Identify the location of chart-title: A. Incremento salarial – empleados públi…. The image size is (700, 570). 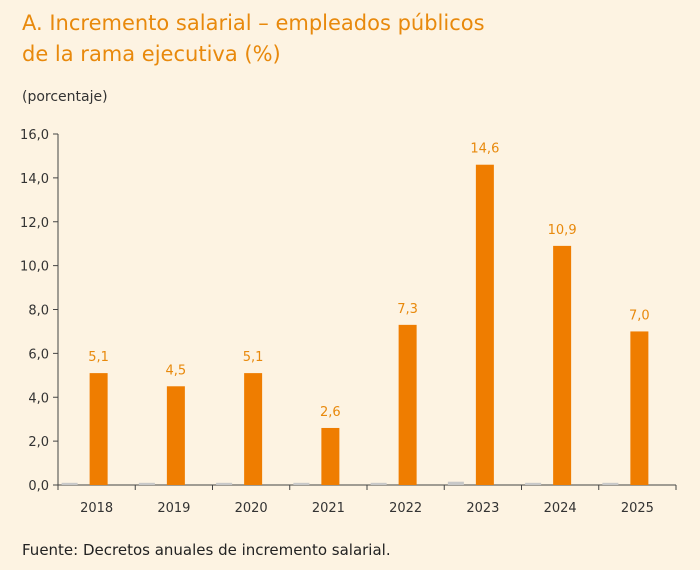
(322, 39).